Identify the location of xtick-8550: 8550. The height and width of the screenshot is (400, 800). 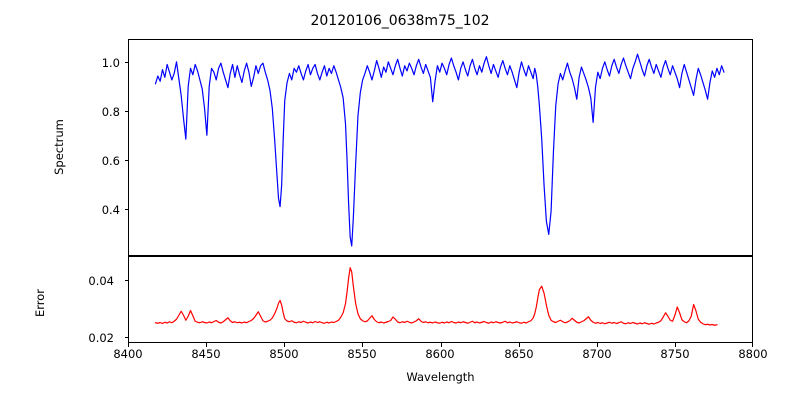
(362, 354).